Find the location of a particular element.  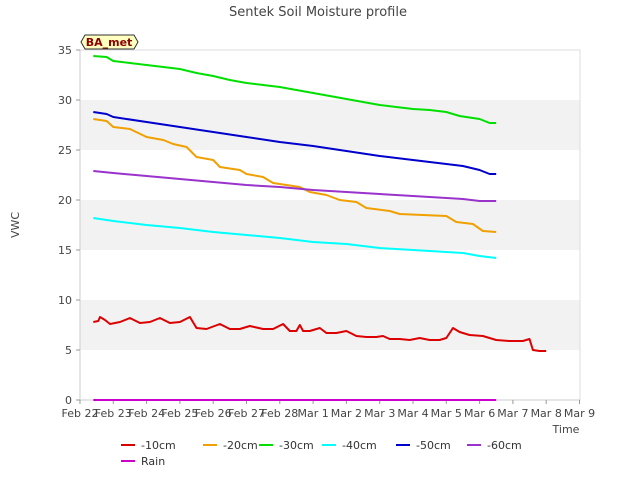

series-line-40cm is located at coordinates (295, 238).